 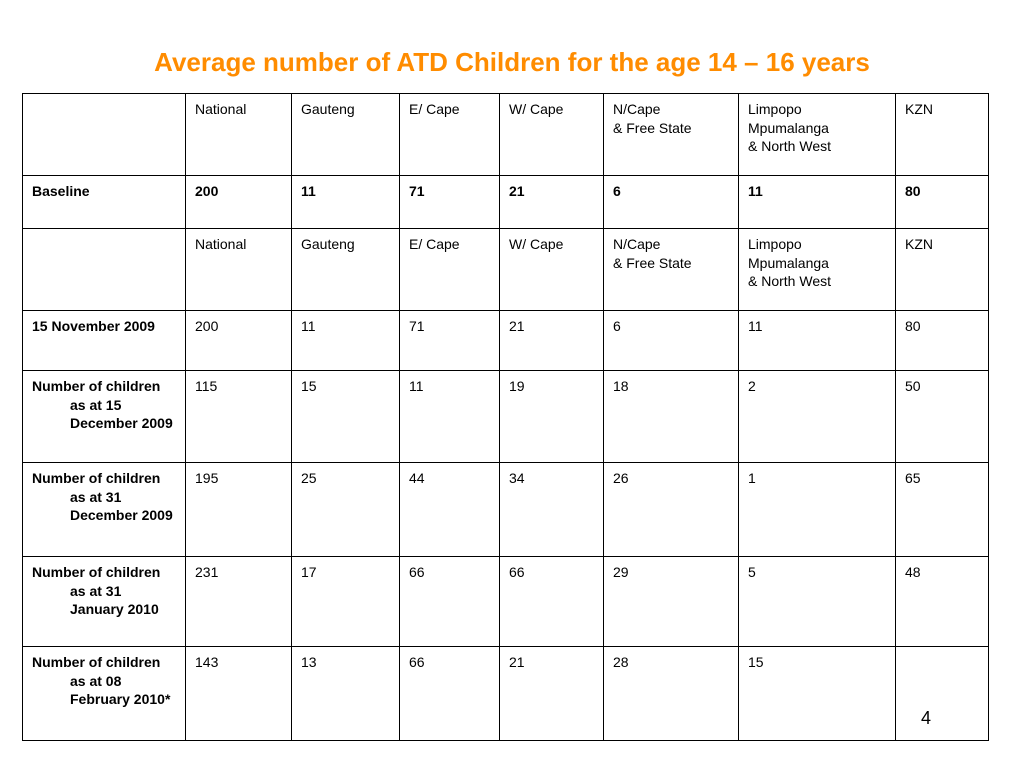 What do you see at coordinates (238, 134) in the screenshot?
I see `header-cell: National` at bounding box center [238, 134].